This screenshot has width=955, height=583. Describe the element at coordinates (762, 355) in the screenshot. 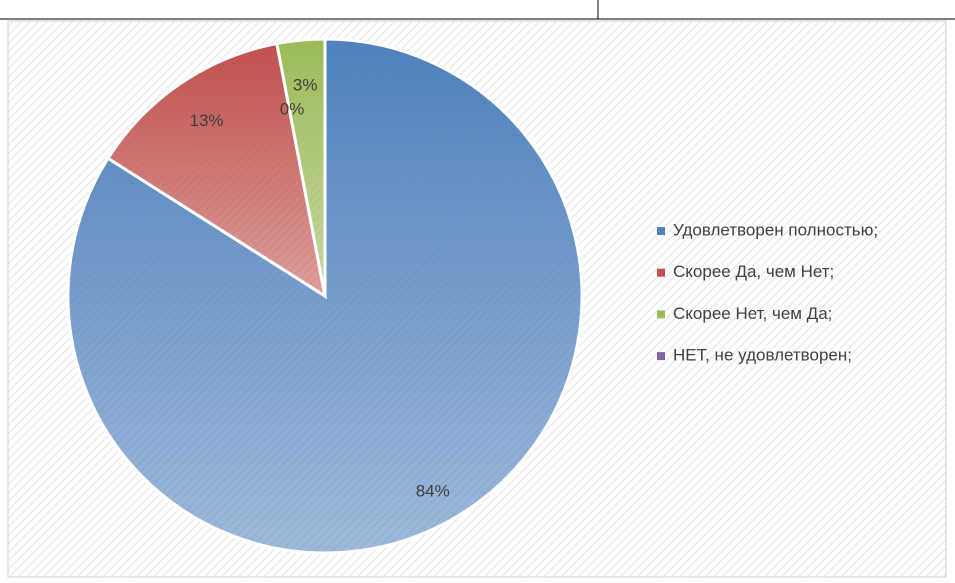

I see `legend-label: НЕТ, не удовлетворен;` at that location.